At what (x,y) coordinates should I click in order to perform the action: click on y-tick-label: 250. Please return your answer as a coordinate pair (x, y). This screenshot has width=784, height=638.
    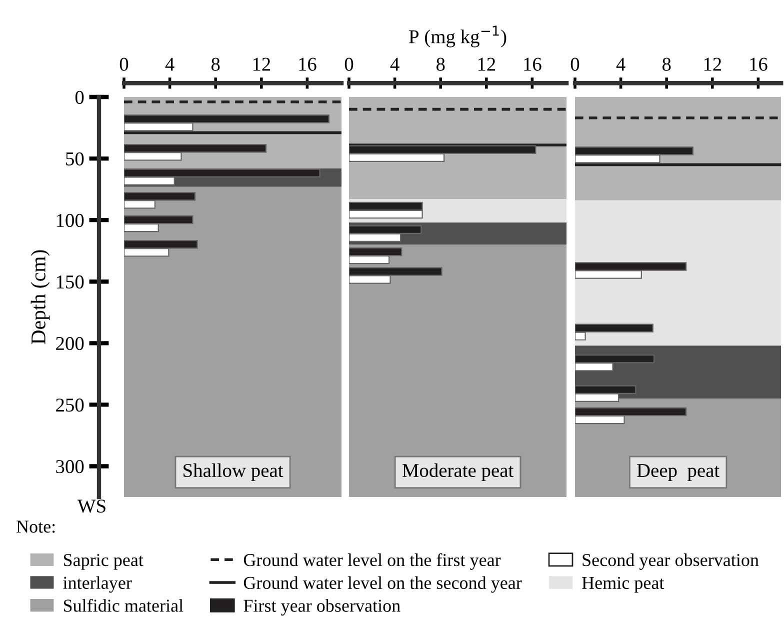
    Looking at the image, I should click on (70, 405).